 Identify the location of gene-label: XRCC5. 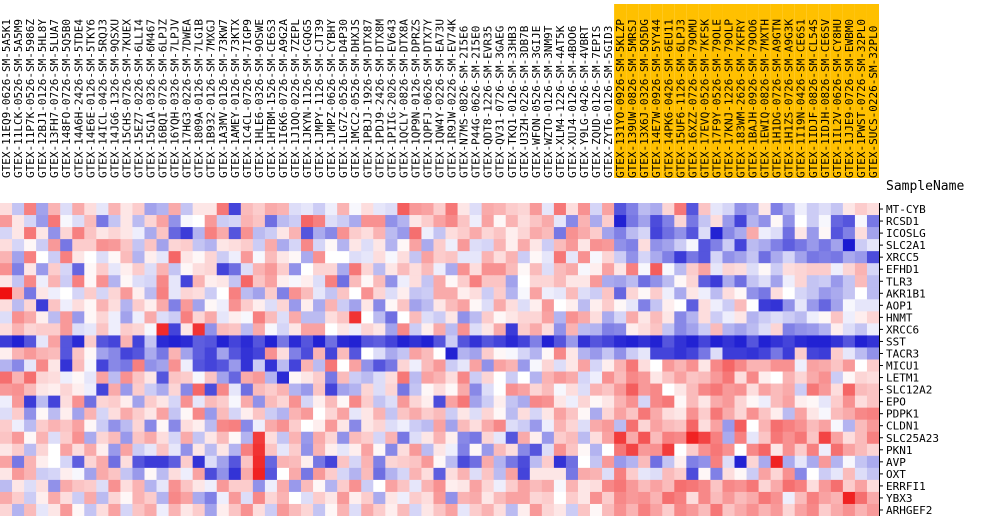
(902, 257).